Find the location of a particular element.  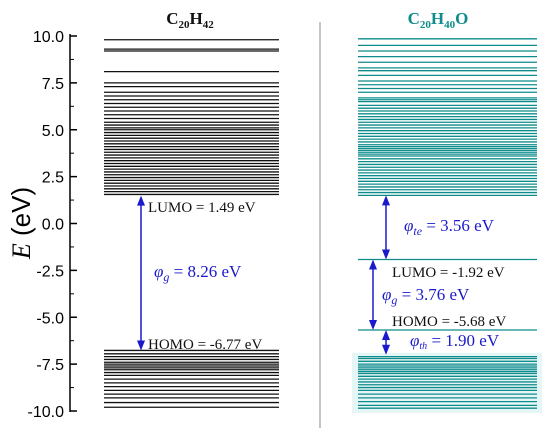

gap-arrows-c20h40o is located at coordinates (379, 275).